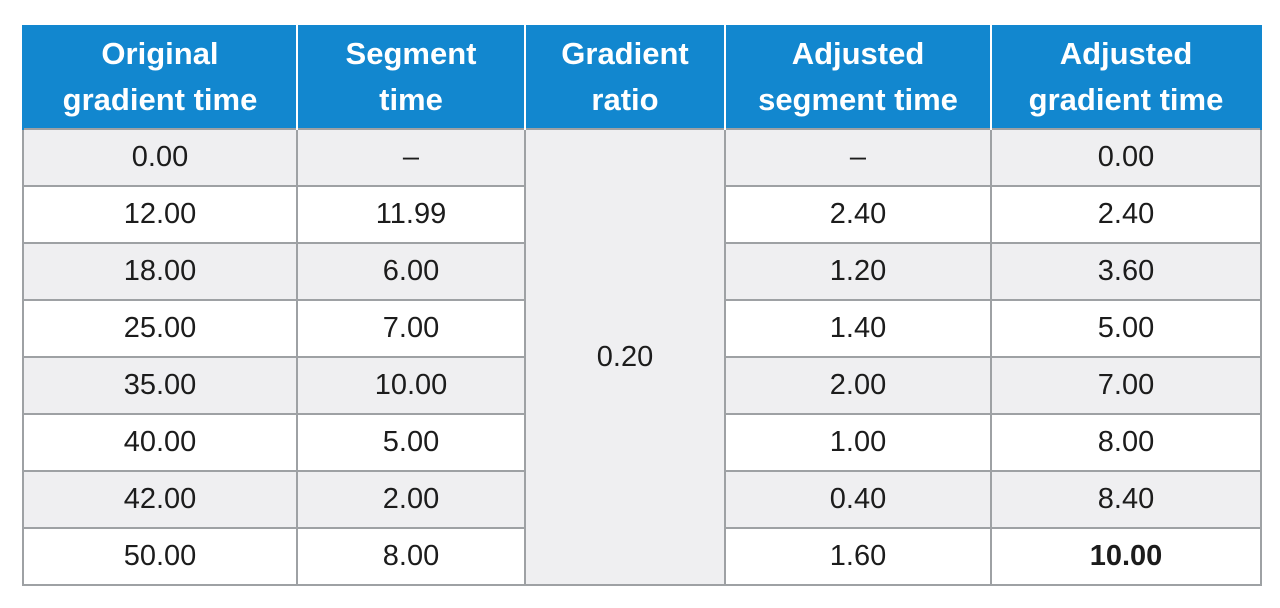 The image size is (1280, 608). I want to click on cell-adjusted-gradient-time: 8.00, so click(1126, 442).